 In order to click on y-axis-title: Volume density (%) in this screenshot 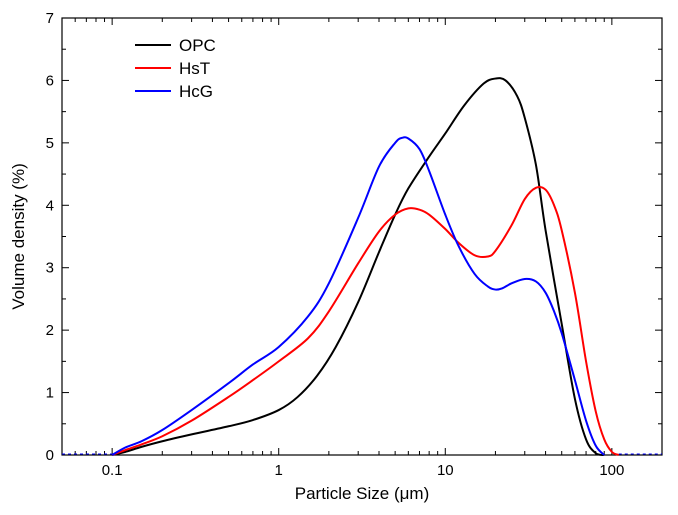, I will do `click(18, 236)`.